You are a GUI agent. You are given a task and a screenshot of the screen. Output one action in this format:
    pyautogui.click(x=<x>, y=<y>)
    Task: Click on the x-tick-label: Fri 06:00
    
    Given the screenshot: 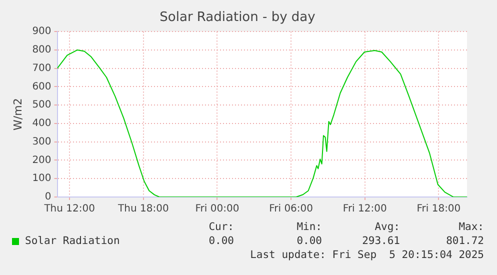 What is the action you would take?
    pyautogui.click(x=291, y=209)
    